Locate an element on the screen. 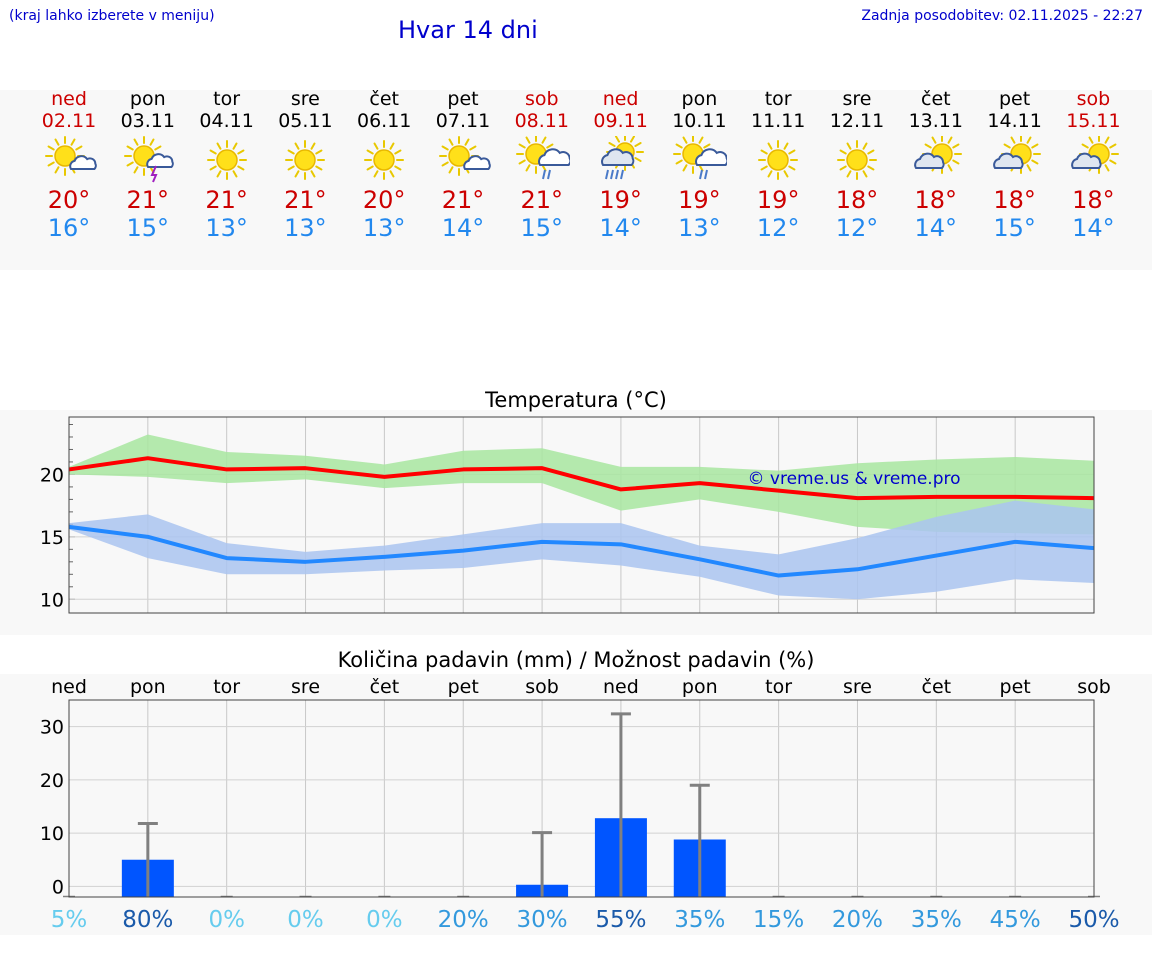 This screenshot has width=1152, height=975. forecast-day: tor 11.11 19° 12° is located at coordinates (778, 165).